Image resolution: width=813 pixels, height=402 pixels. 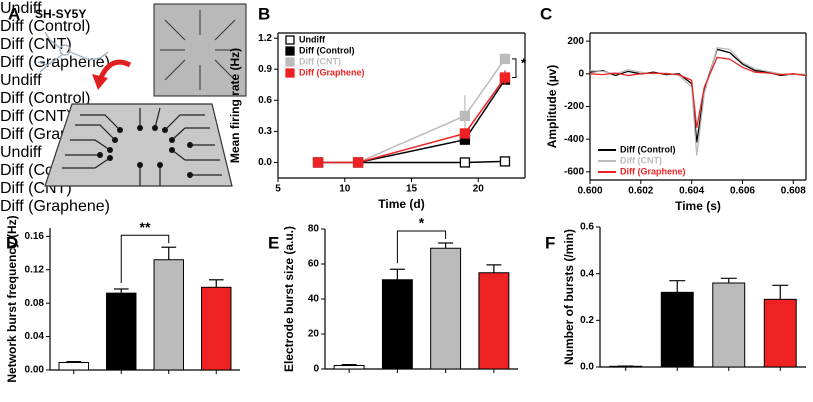 I want to click on x-tick-label: 20, so click(x=479, y=189).